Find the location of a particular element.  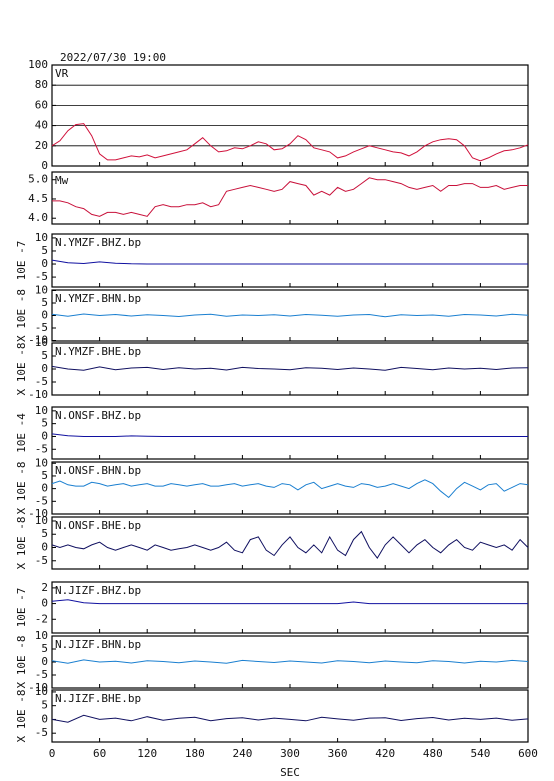

trace-label: N.ONSF.BHE.bp is located at coordinates (98, 525).